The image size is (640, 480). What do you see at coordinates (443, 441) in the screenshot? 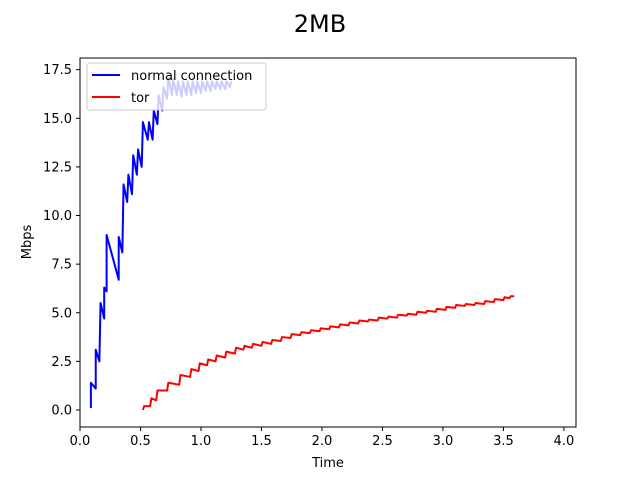
I see `x-tick-label: 3.0` at bounding box center [443, 441].